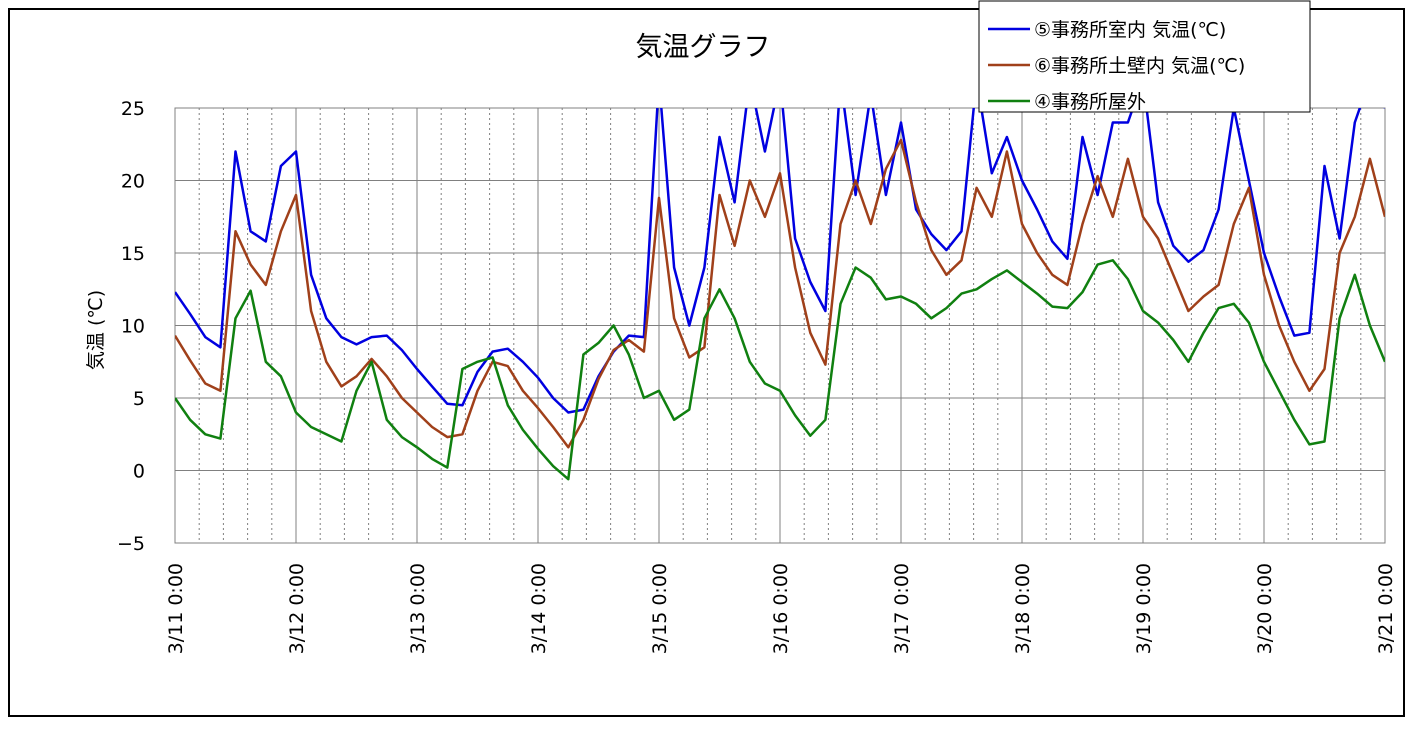  Describe the element at coordinates (139, 472) in the screenshot. I see `y-tick-label: 0` at that location.